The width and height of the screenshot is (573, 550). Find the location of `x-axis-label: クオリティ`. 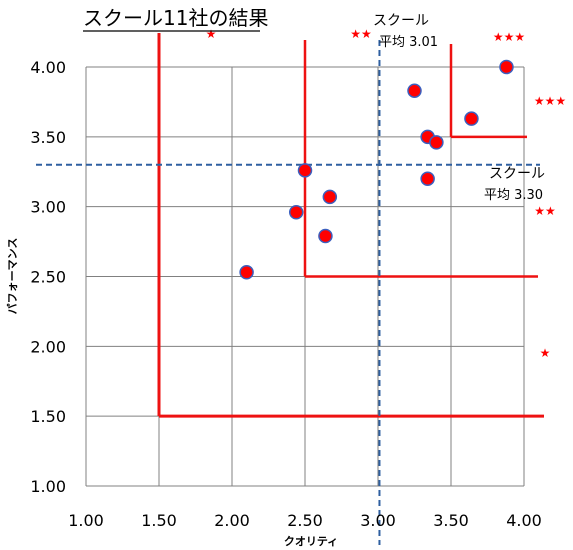

x-axis-label: クオリティ is located at coordinates (311, 541).